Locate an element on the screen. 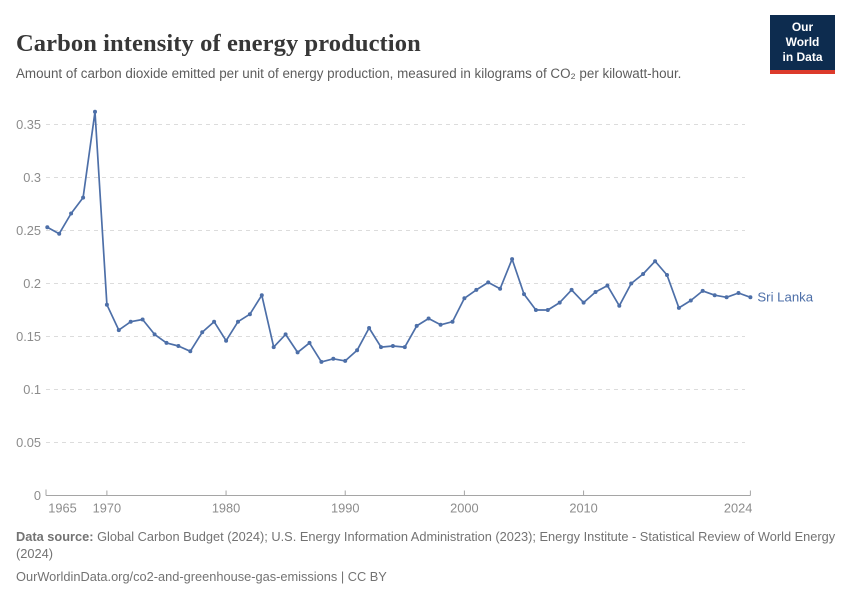 This screenshot has height=600, width=850. x-tick-label: 1965 is located at coordinates (62, 508).